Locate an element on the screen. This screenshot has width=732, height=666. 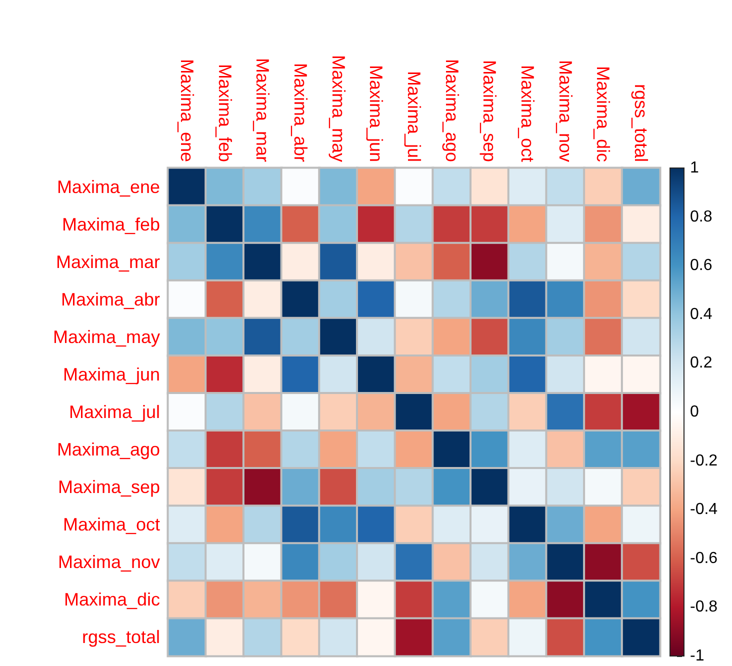
y-tick-label: Maxima_mar is located at coordinates (108, 262).